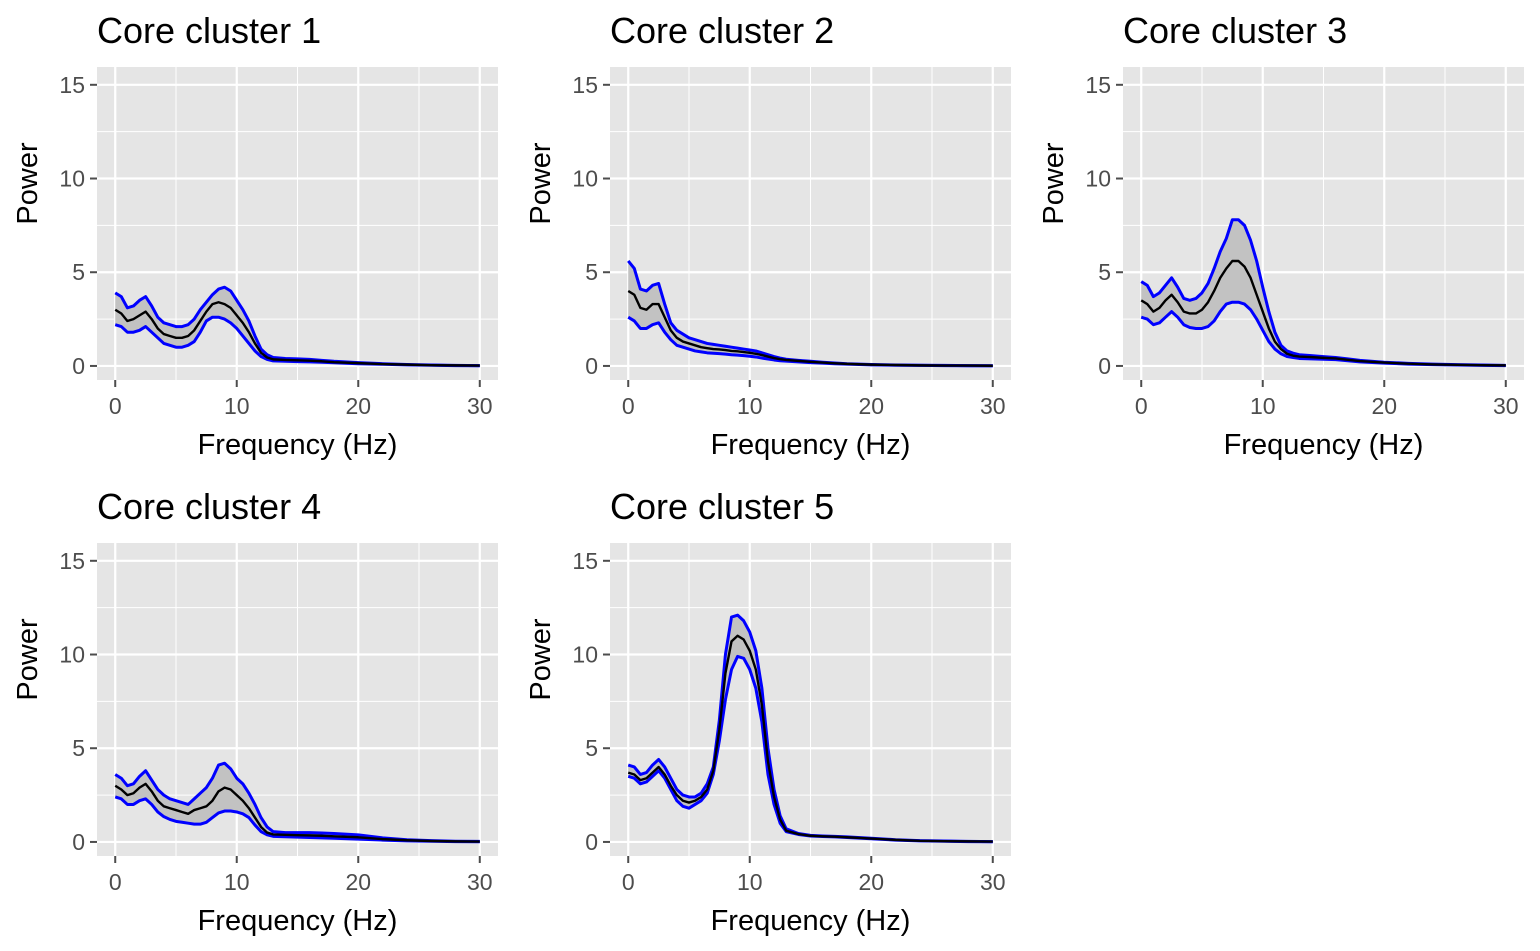 Image resolution: width=1540 pixels, height=951 pixels. I want to click on panel-title: Core cluster 1, so click(209, 30).